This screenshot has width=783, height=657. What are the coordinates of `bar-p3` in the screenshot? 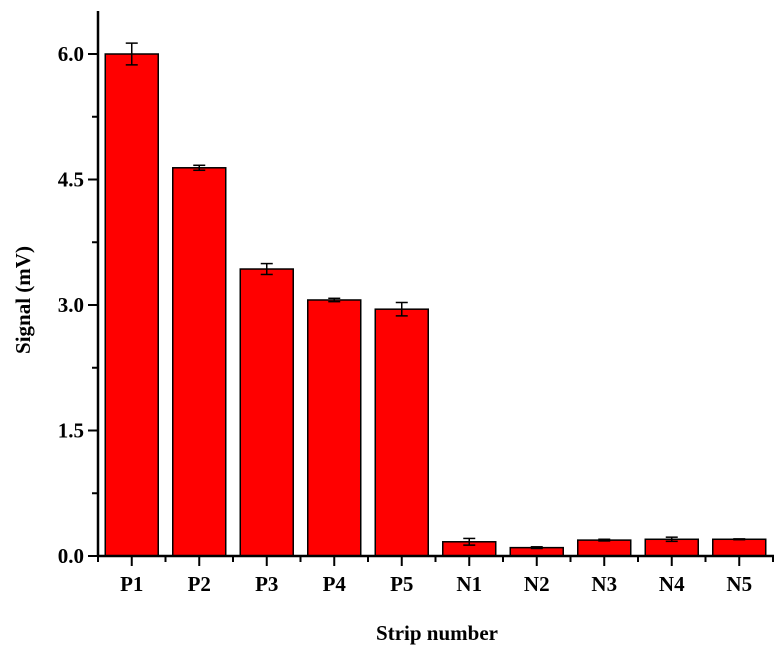 It's located at (266, 412).